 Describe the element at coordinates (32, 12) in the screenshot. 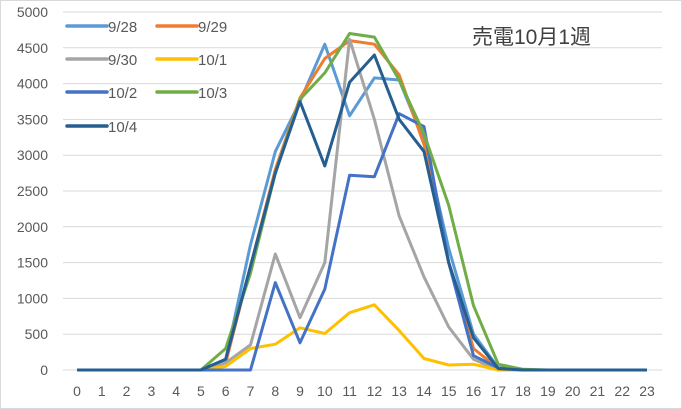

I see `y-tick-label: 5000` at that location.